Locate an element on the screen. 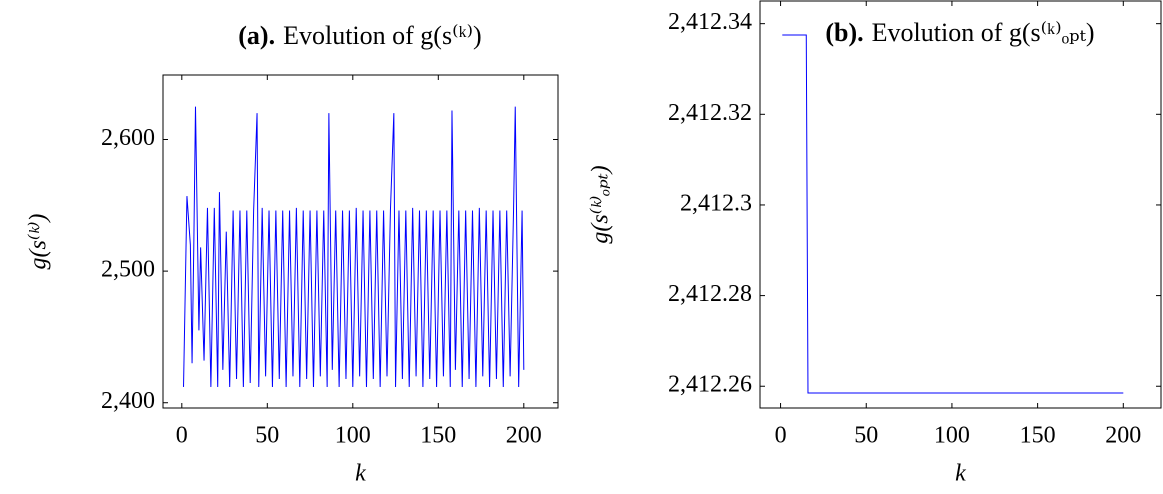 This screenshot has height=494, width=1163. chart-title: (b). Evolution of g(s⁽ᵏ⁾ₒₚₜ) is located at coordinates (959, 32).